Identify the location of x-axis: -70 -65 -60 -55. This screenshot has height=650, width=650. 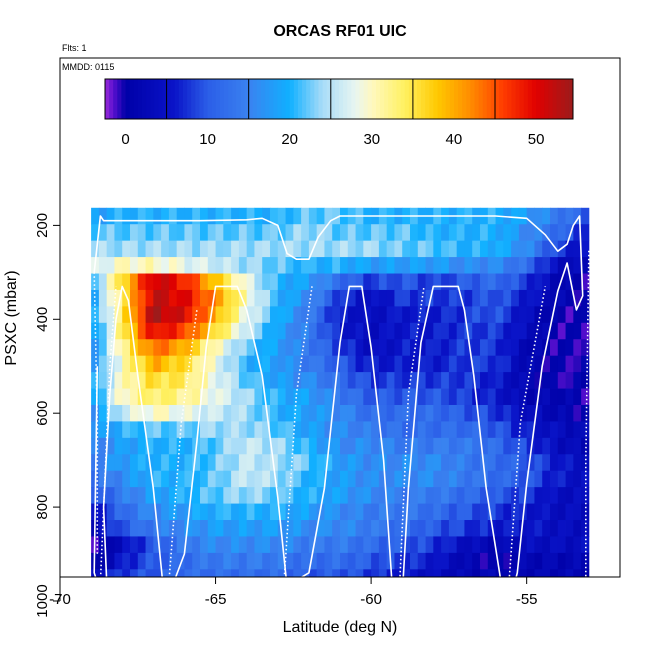
(293, 592).